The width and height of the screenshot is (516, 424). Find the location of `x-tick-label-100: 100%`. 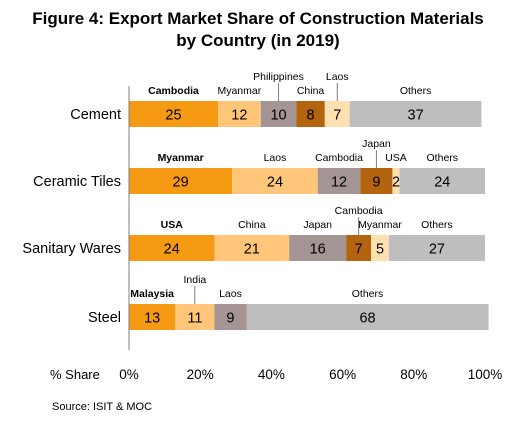

x-tick-label-100: 100% is located at coordinates (485, 374).